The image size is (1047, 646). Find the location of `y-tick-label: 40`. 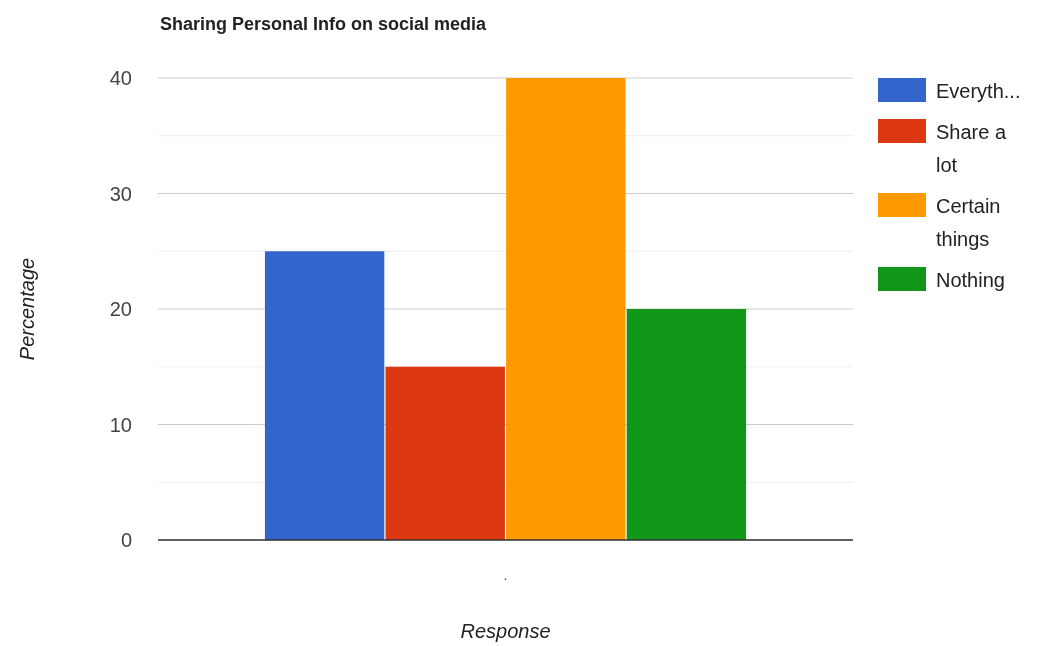

y-tick-label: 40 is located at coordinates (120, 78).